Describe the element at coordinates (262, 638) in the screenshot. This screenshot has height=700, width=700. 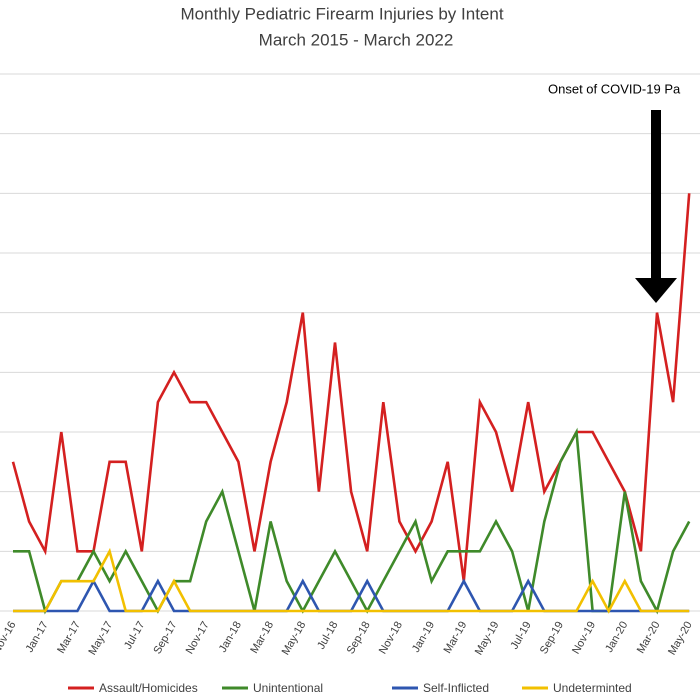
I see `x-tick-label: Mar-18` at that location.